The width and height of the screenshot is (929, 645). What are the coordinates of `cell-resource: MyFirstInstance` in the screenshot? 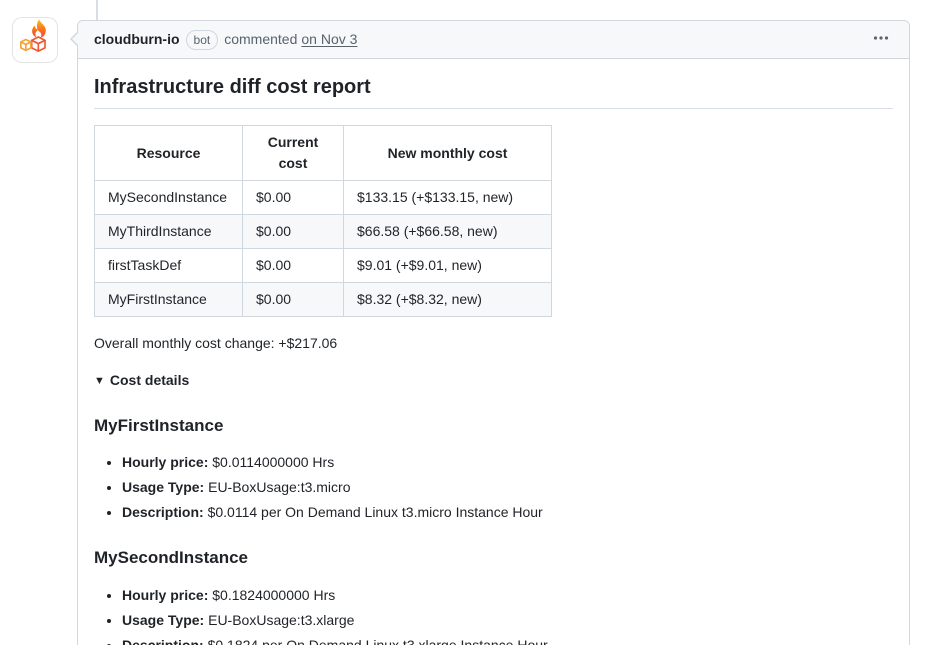 It's located at (168, 299).